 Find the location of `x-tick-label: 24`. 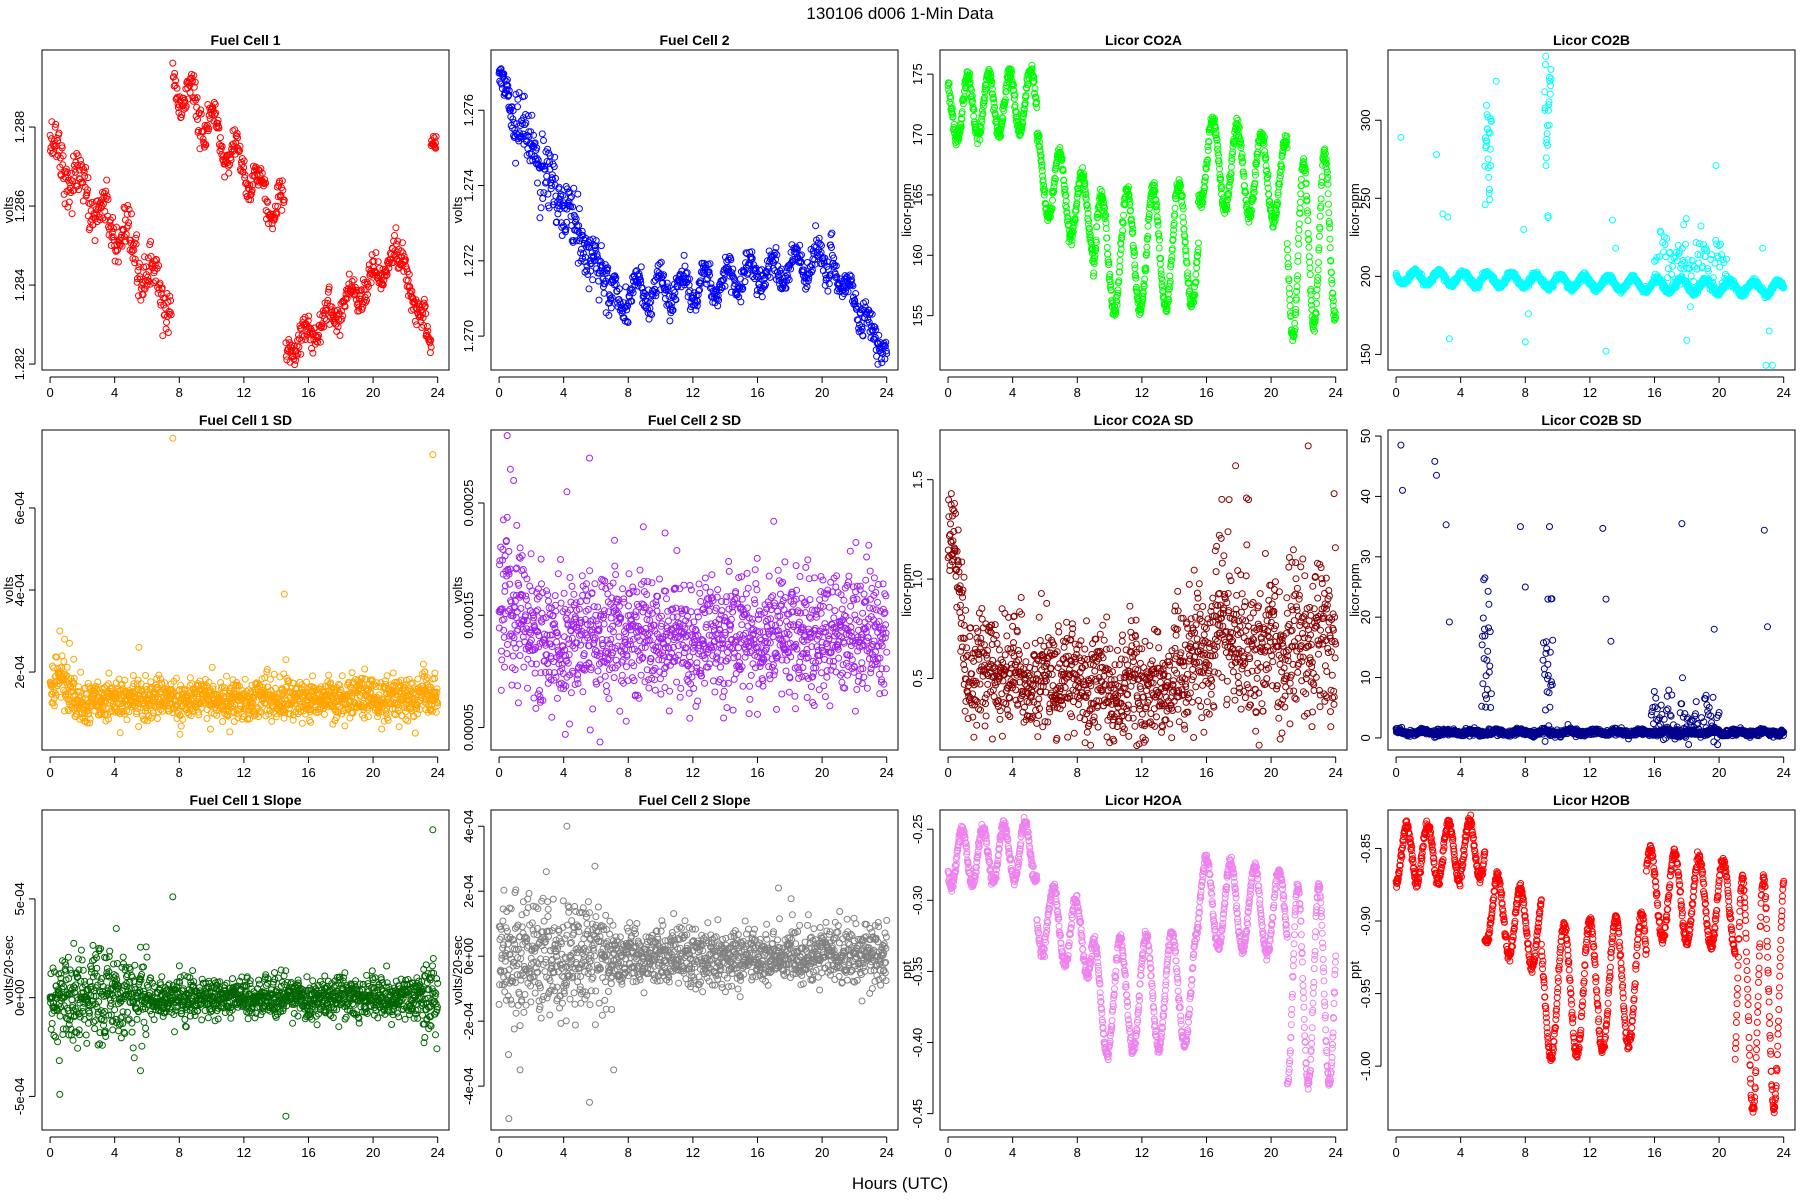

x-tick-label: 24 is located at coordinates (886, 392).